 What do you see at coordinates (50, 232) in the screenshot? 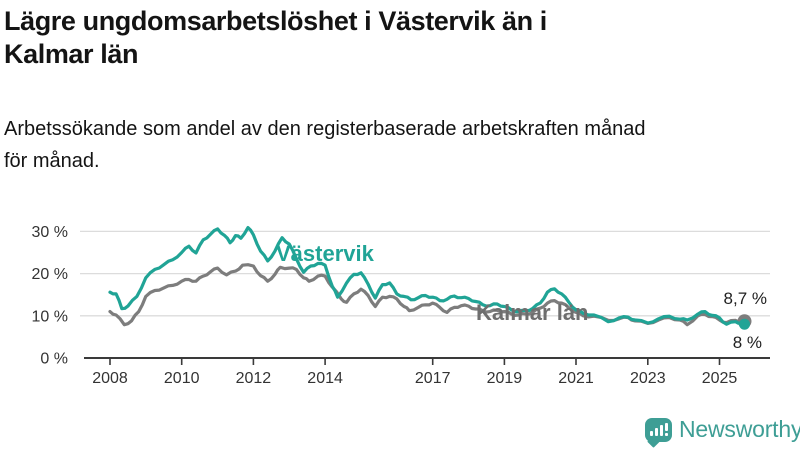
I see `svg-text: 30 %` at bounding box center [50, 232].